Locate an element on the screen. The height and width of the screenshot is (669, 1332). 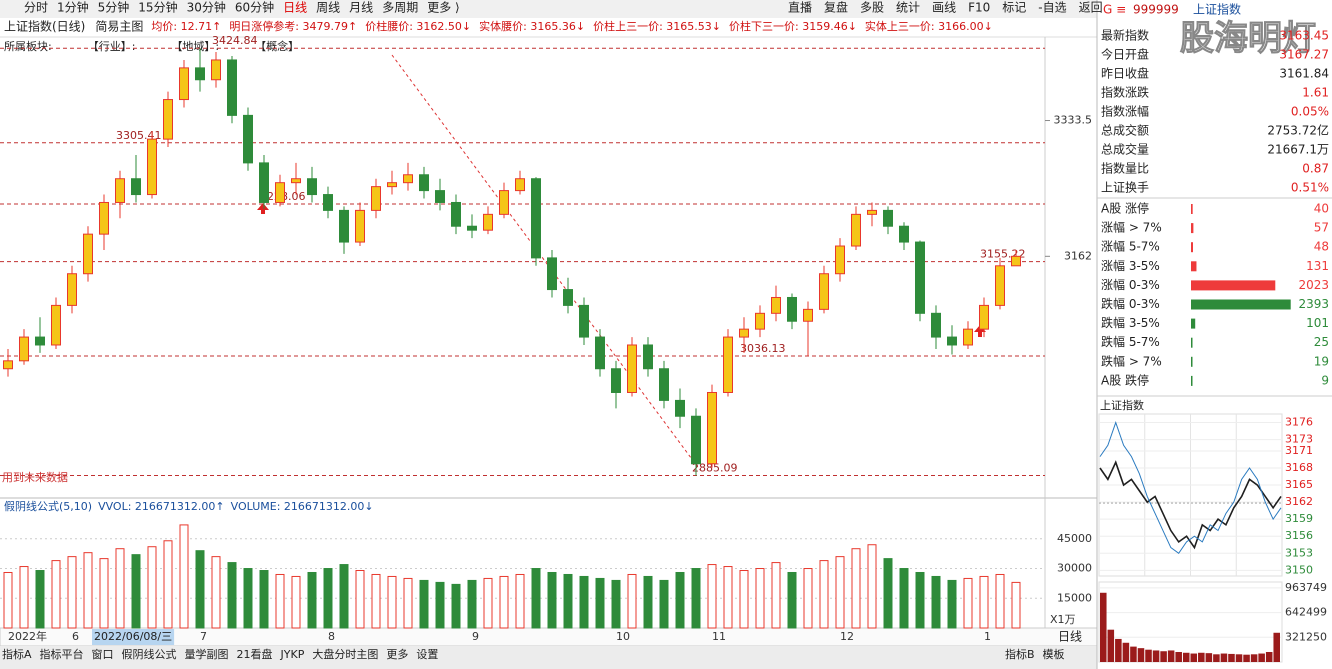
tool-button: F10 is located at coordinates (979, 8).